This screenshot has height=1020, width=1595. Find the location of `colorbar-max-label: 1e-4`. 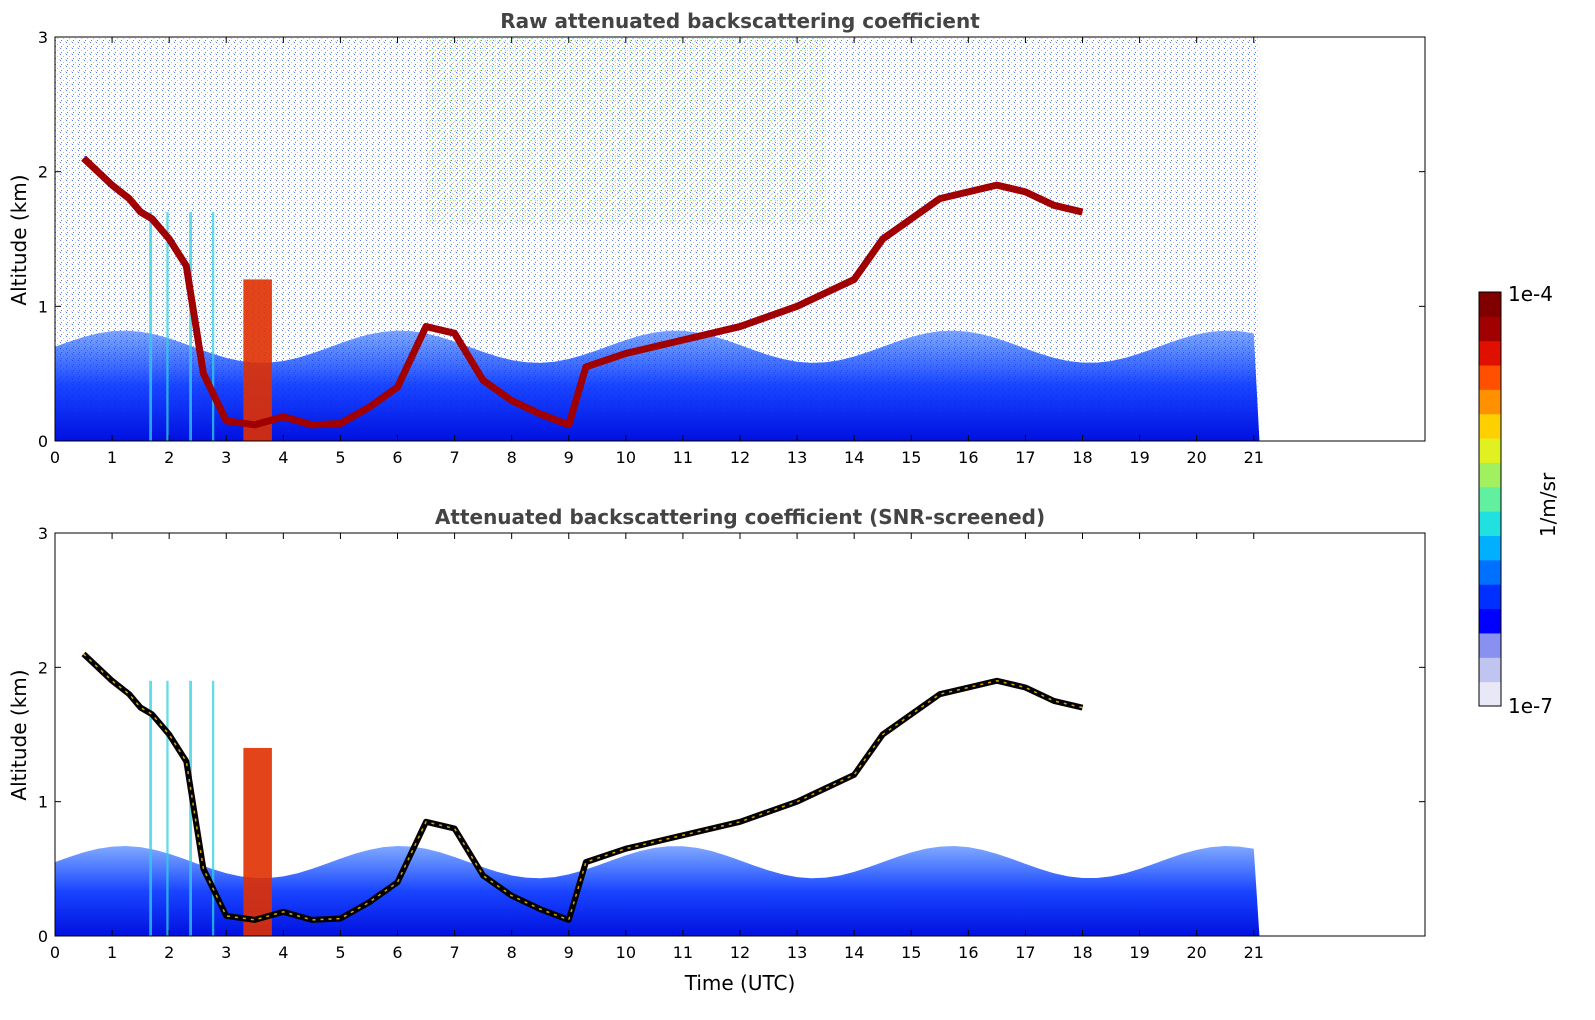

colorbar-max-label: 1e-4 is located at coordinates (1530, 294).